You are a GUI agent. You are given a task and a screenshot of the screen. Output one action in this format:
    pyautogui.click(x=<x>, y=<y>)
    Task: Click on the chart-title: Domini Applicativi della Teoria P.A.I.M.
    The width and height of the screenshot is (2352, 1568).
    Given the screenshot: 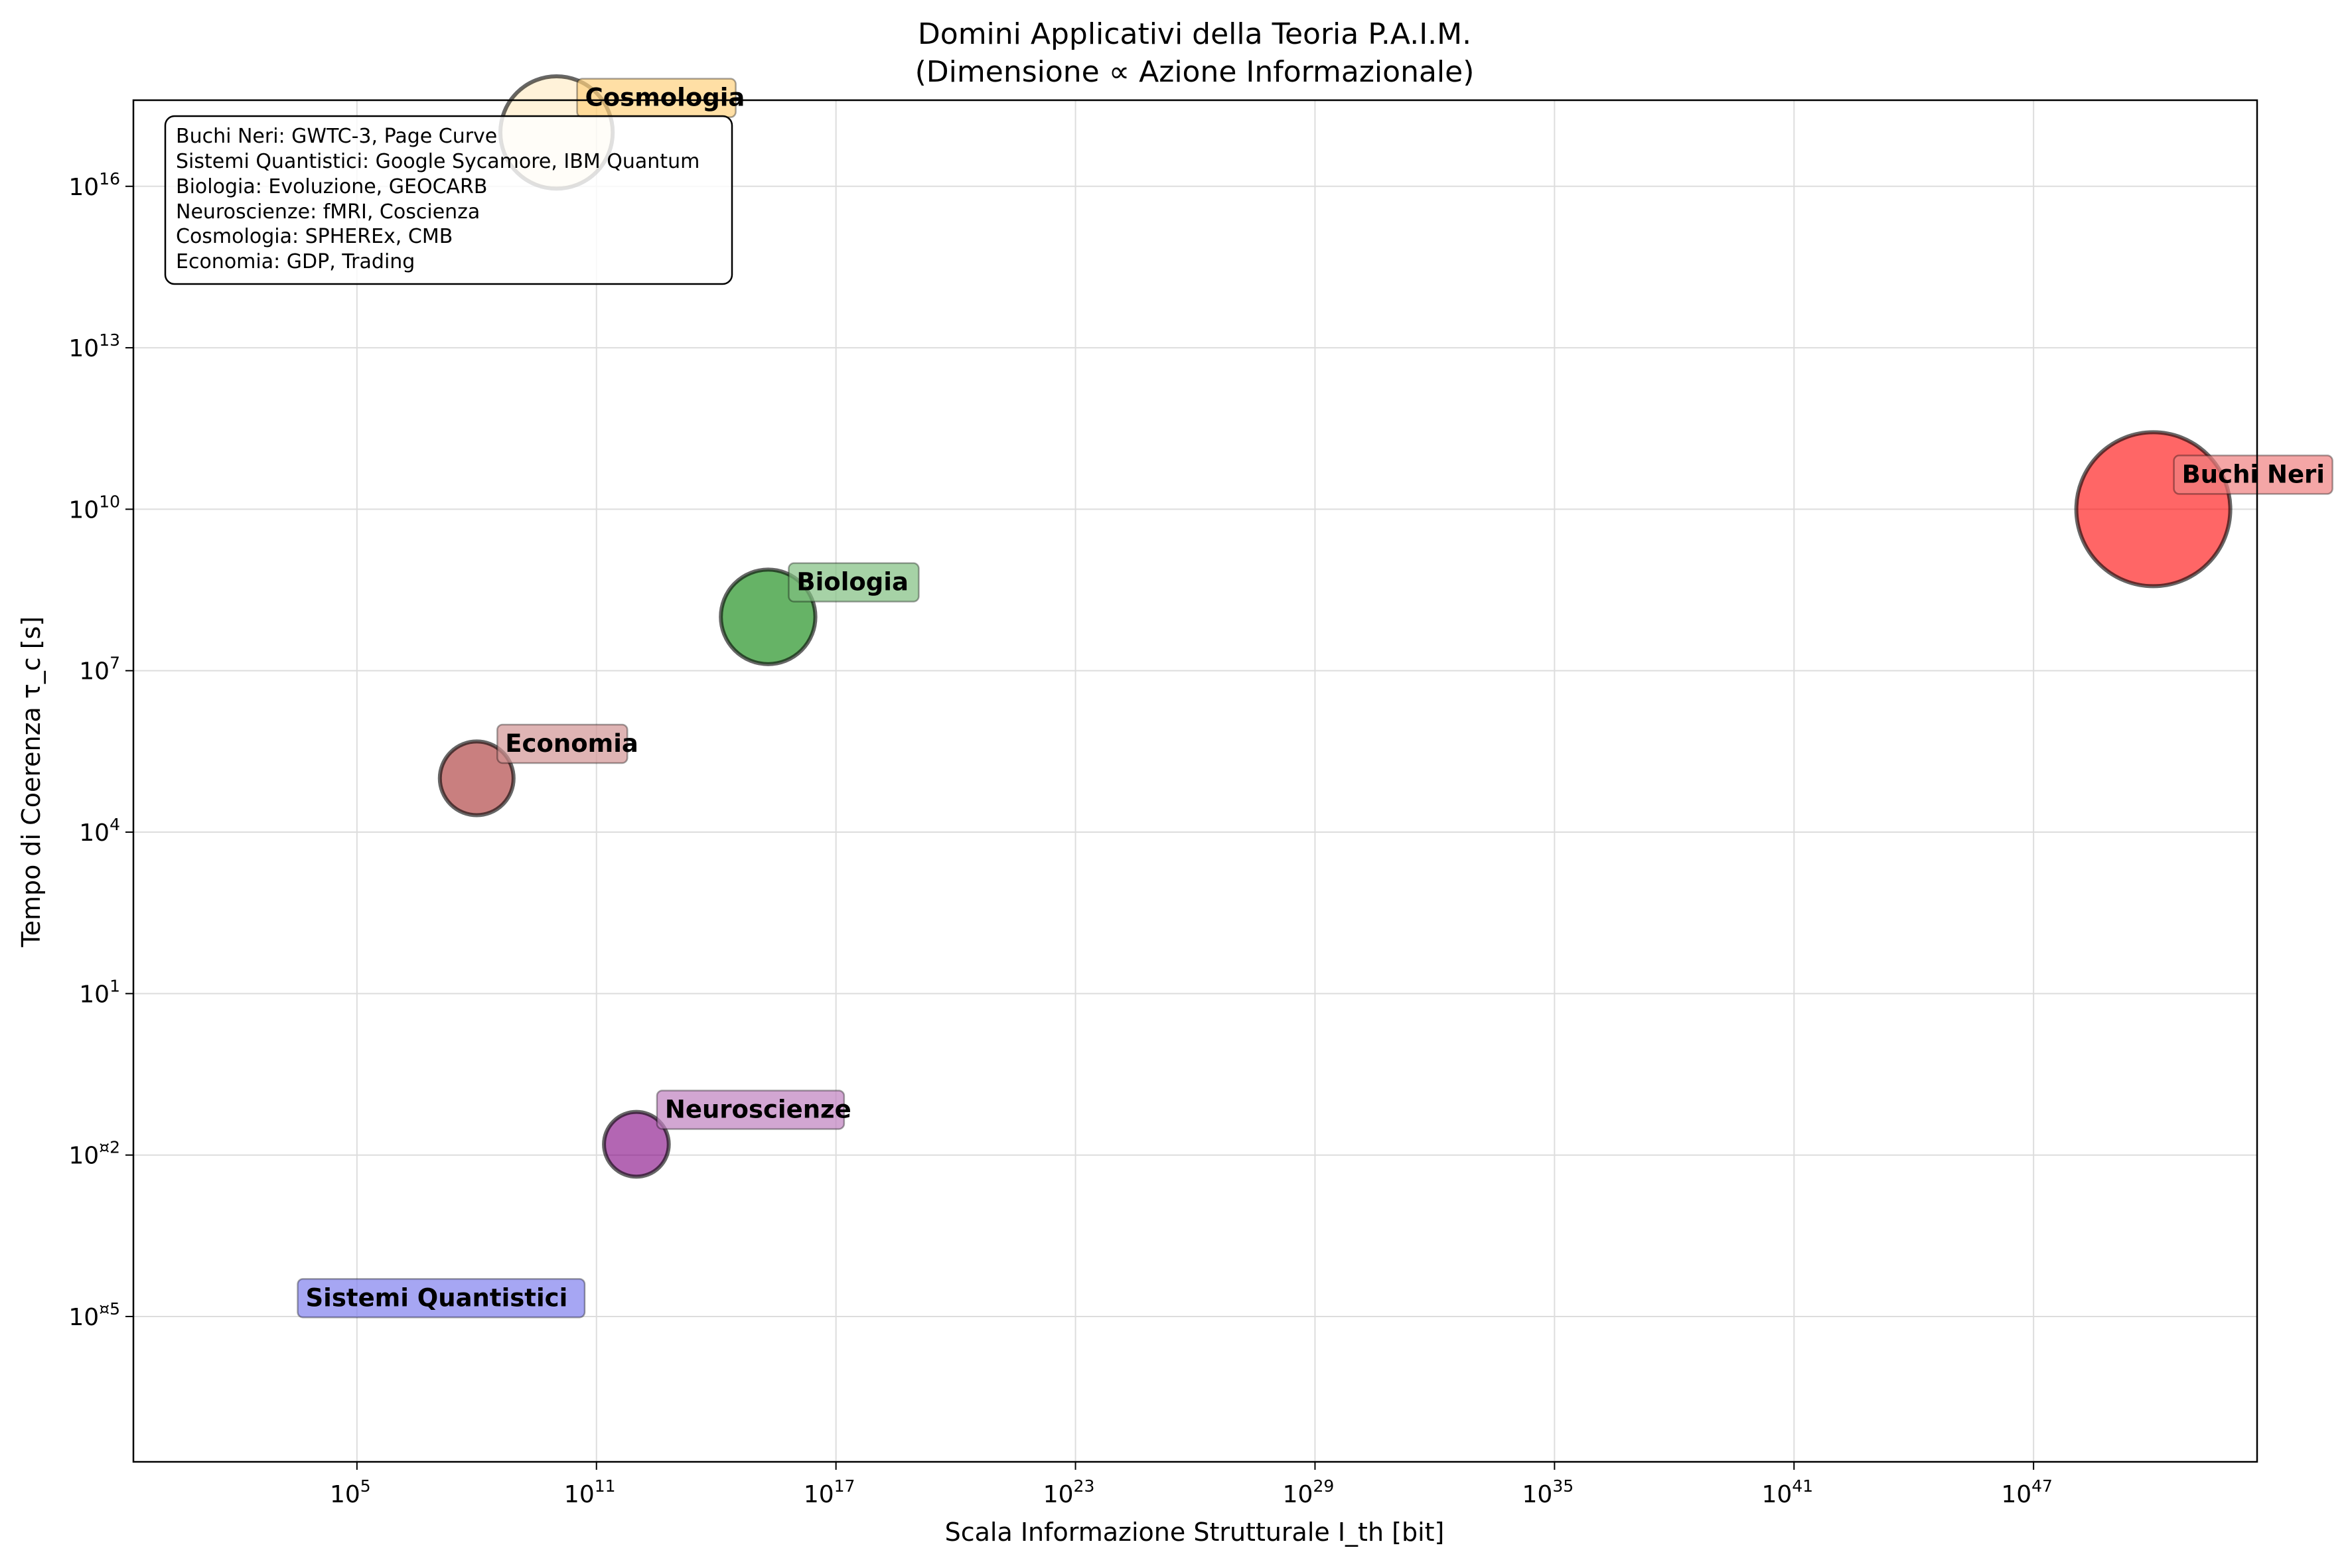 What is the action you would take?
    pyautogui.click(x=1194, y=34)
    